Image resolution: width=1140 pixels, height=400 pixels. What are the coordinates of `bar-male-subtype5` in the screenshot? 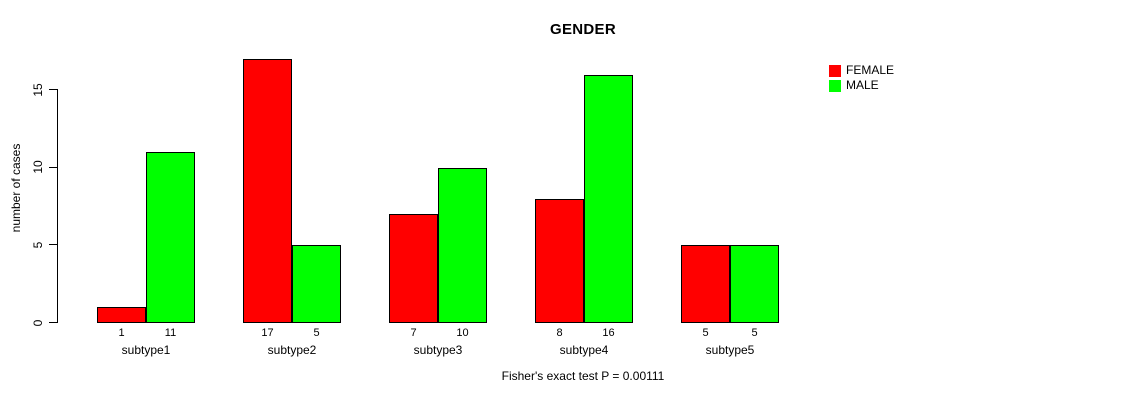 It's located at (754, 283).